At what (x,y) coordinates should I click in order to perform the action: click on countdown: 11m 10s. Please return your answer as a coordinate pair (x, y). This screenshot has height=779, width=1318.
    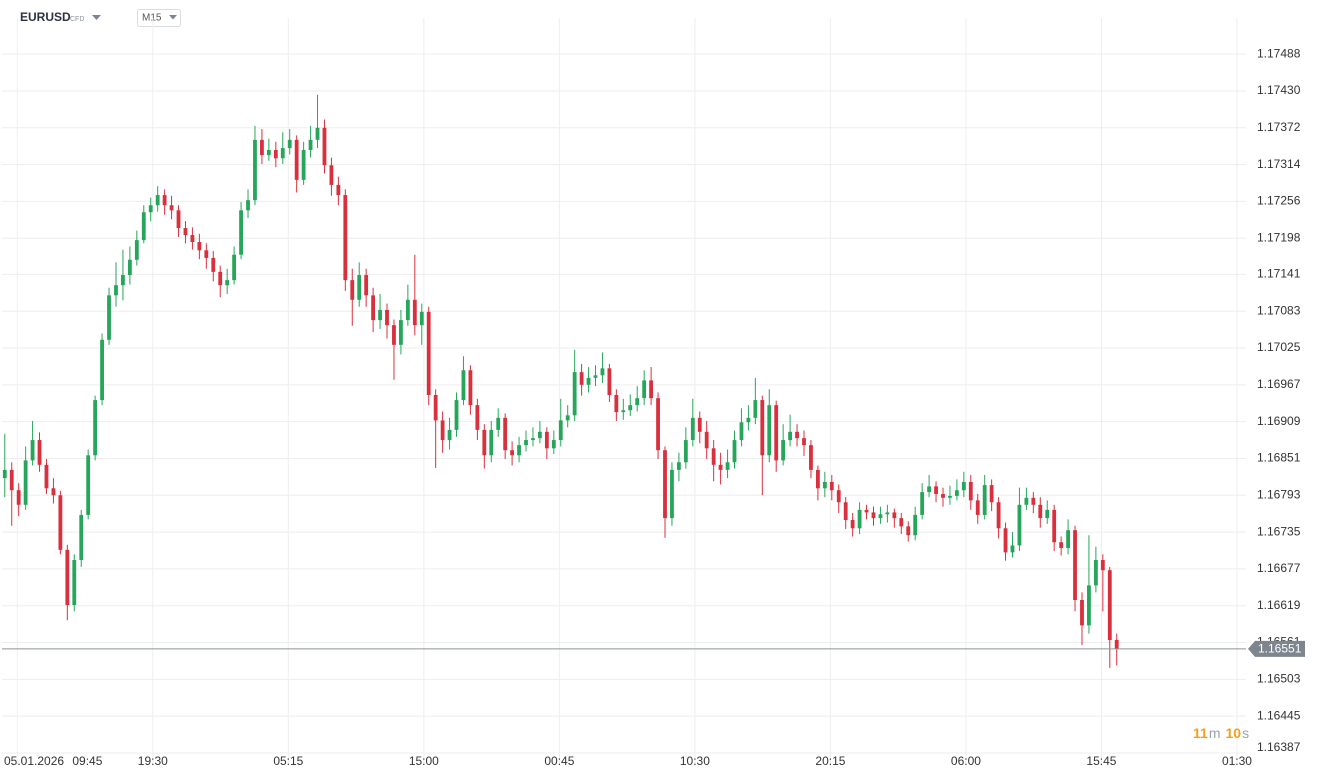
    Looking at the image, I should click on (1221, 733).